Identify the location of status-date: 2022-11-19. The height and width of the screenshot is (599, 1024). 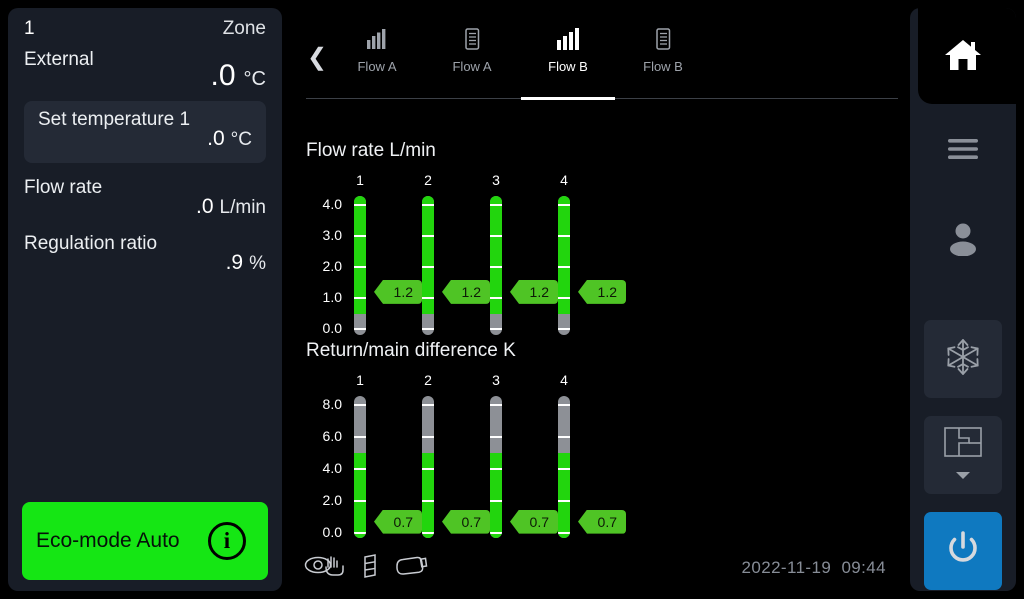
(786, 567).